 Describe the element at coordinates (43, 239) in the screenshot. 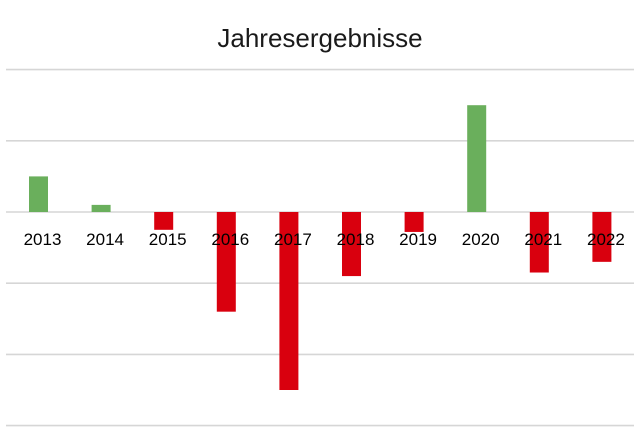

I see `x-tick-label-2013: 2013` at that location.